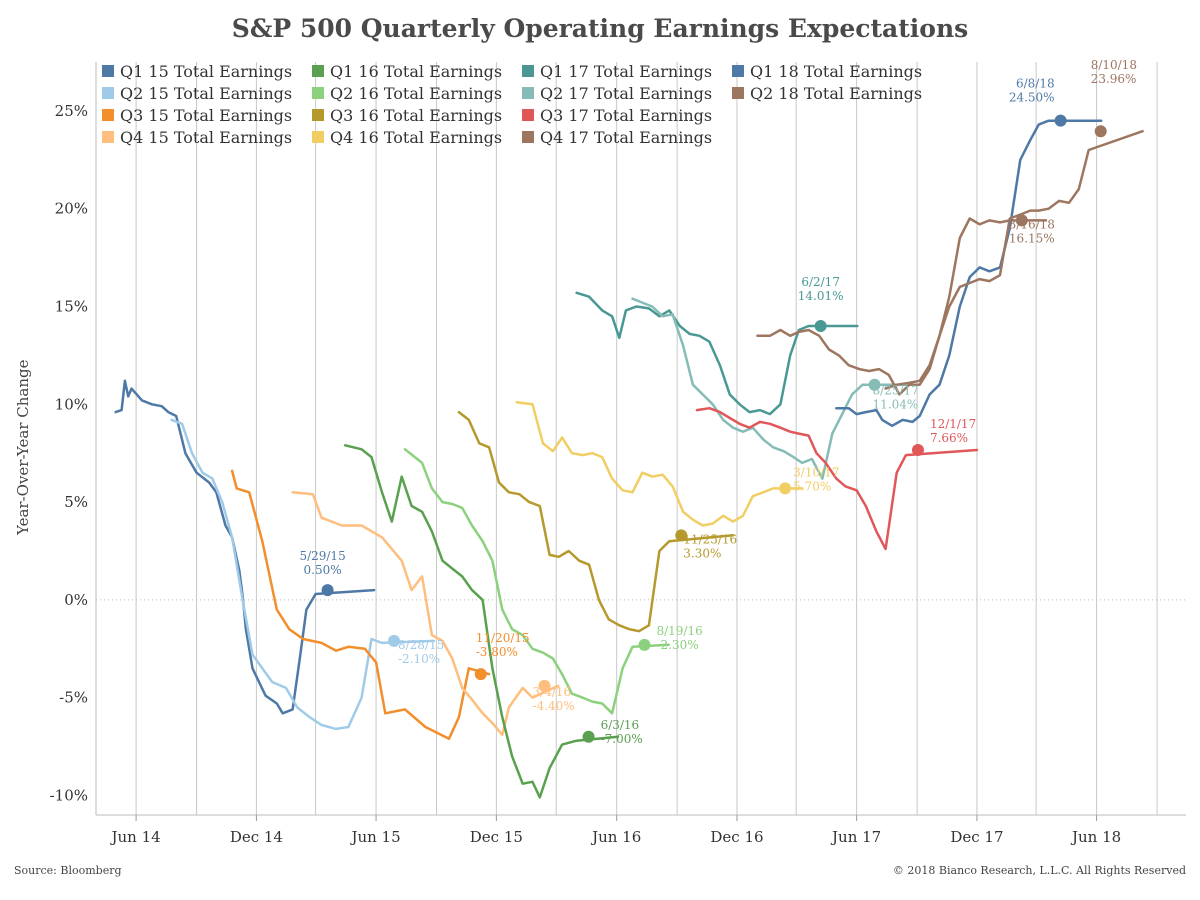 The height and width of the screenshot is (900, 1200). Describe the element at coordinates (620, 725) in the screenshot. I see `end-label-date: 6/3/16` at that location.